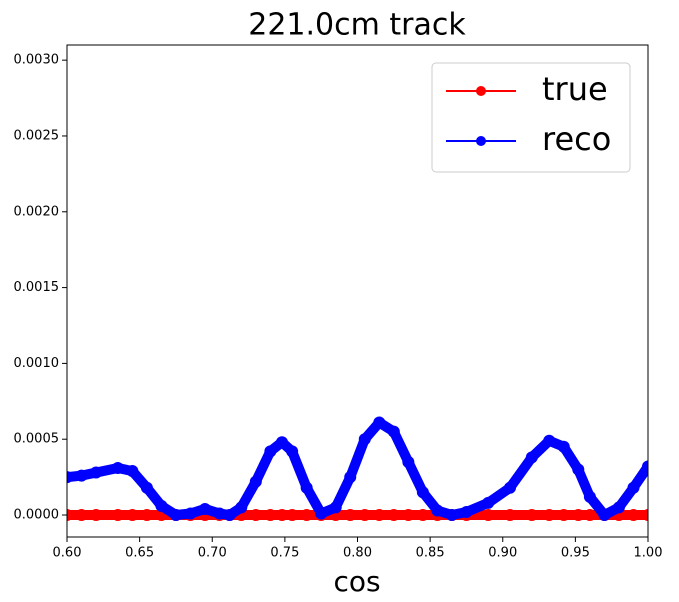 The width and height of the screenshot is (679, 602). What do you see at coordinates (37, 287) in the screenshot?
I see `y-tick-label: 0.0015` at bounding box center [37, 287].